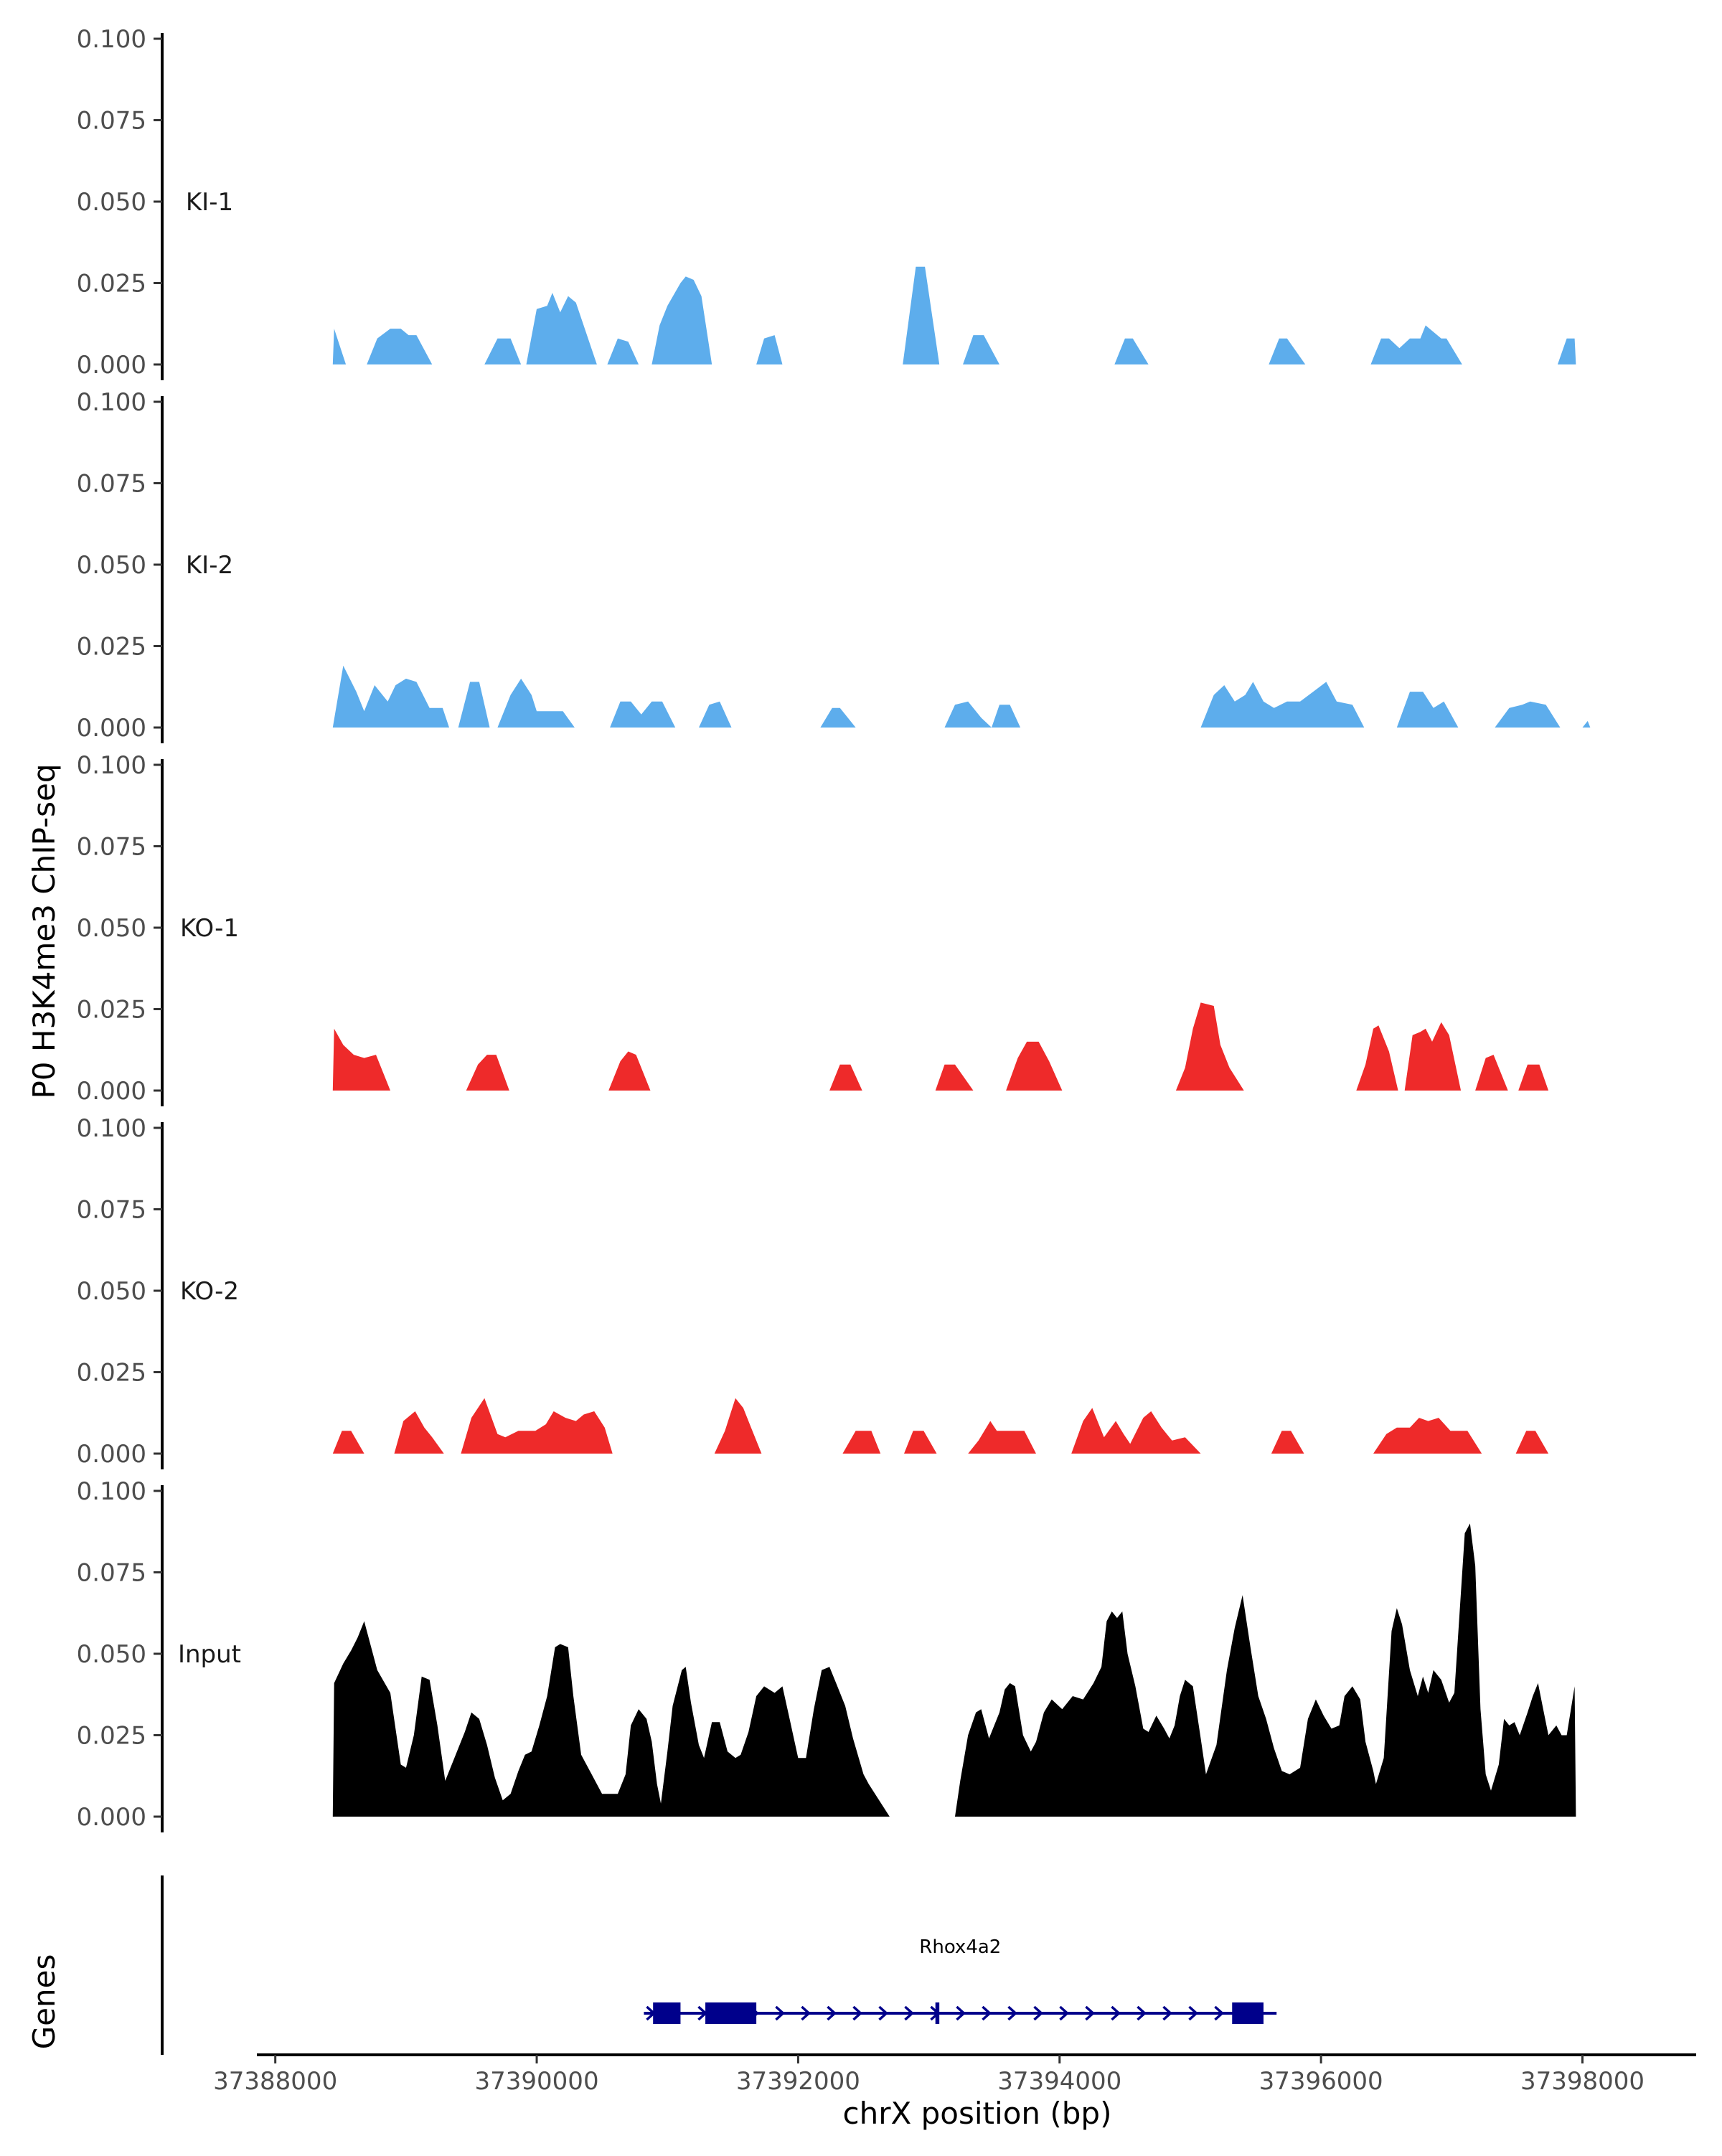  What do you see at coordinates (209, 1291) in the screenshot?
I see `track-name-label: KO-2` at bounding box center [209, 1291].